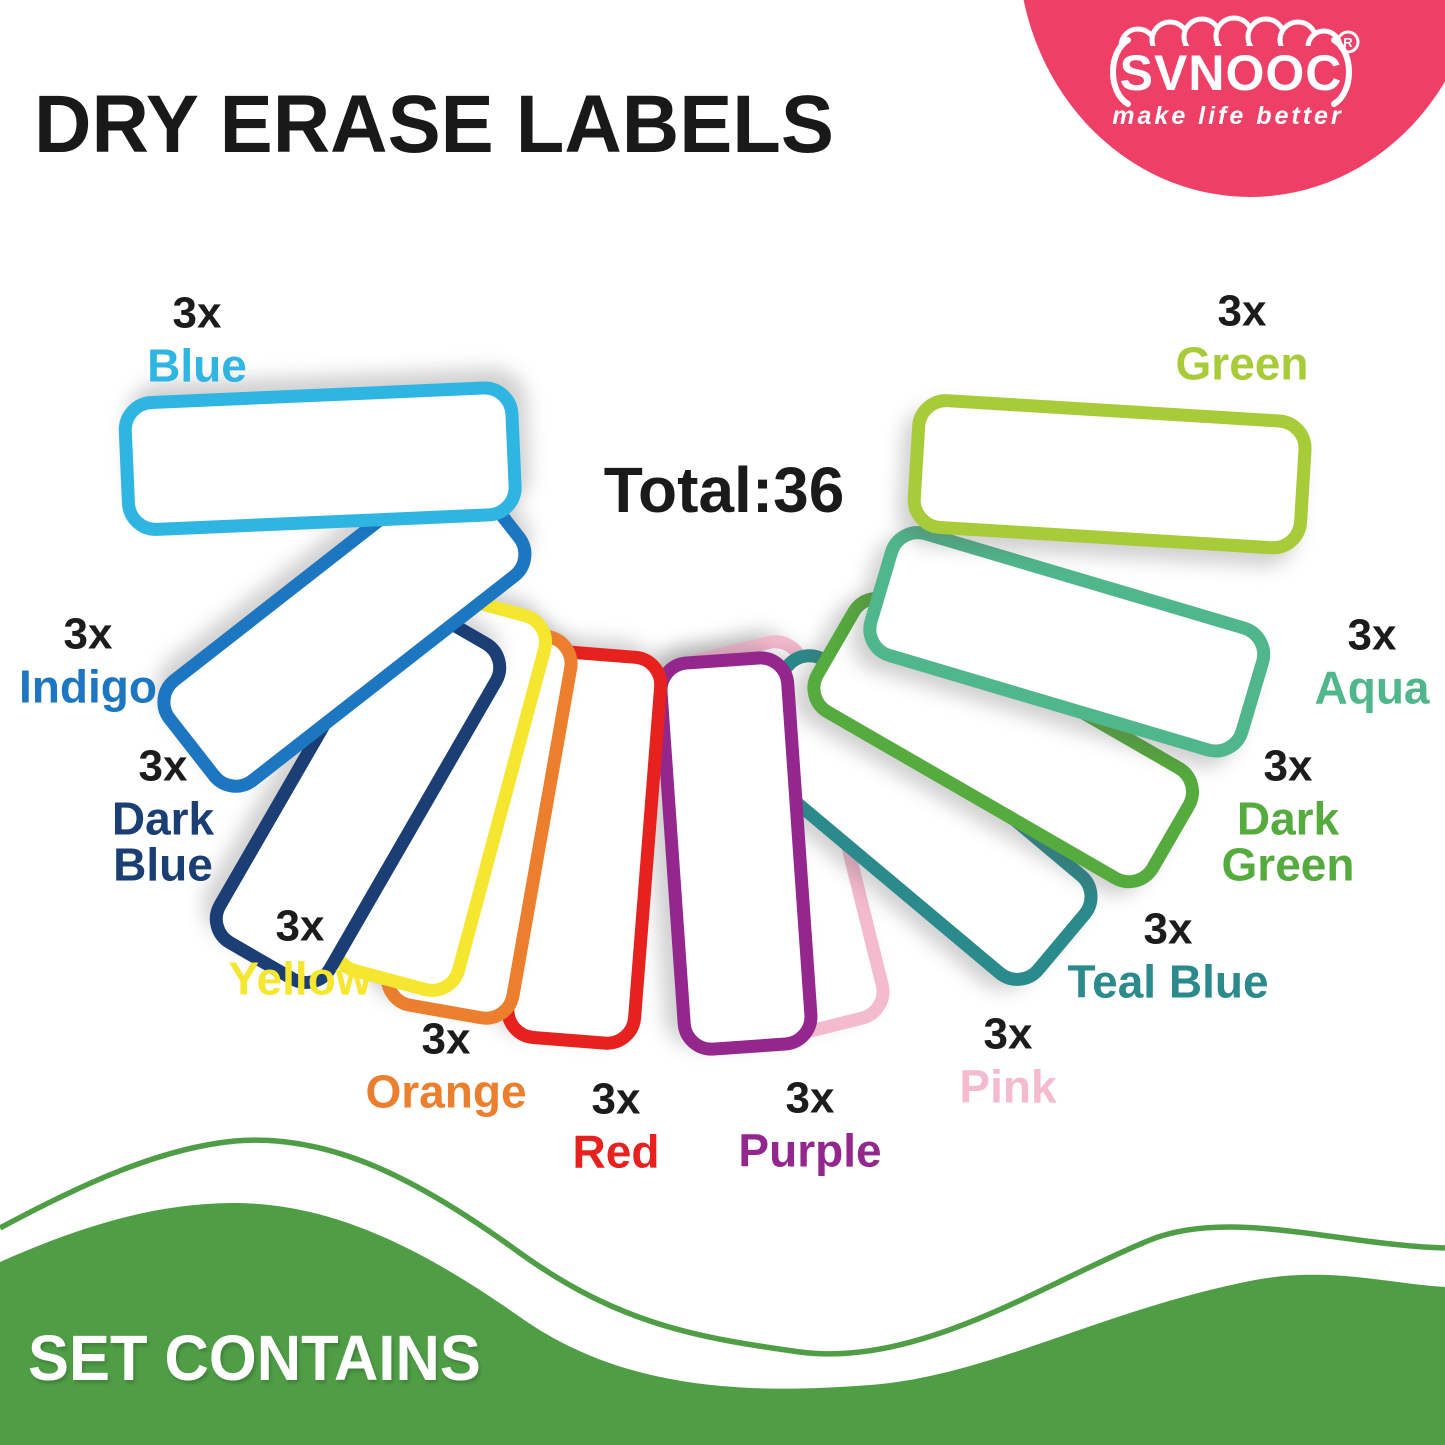 The image size is (1445, 1445). Describe the element at coordinates (1231, 73) in the screenshot. I see `brand-name: SVNOOC` at that location.